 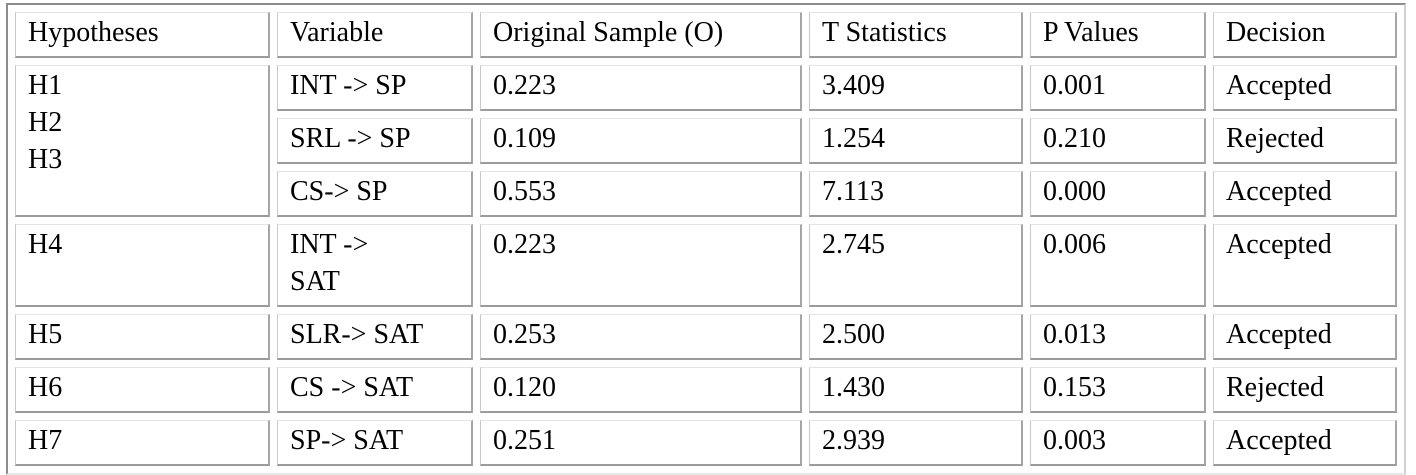 I want to click on column-header-variable: Variable, so click(x=375, y=35).